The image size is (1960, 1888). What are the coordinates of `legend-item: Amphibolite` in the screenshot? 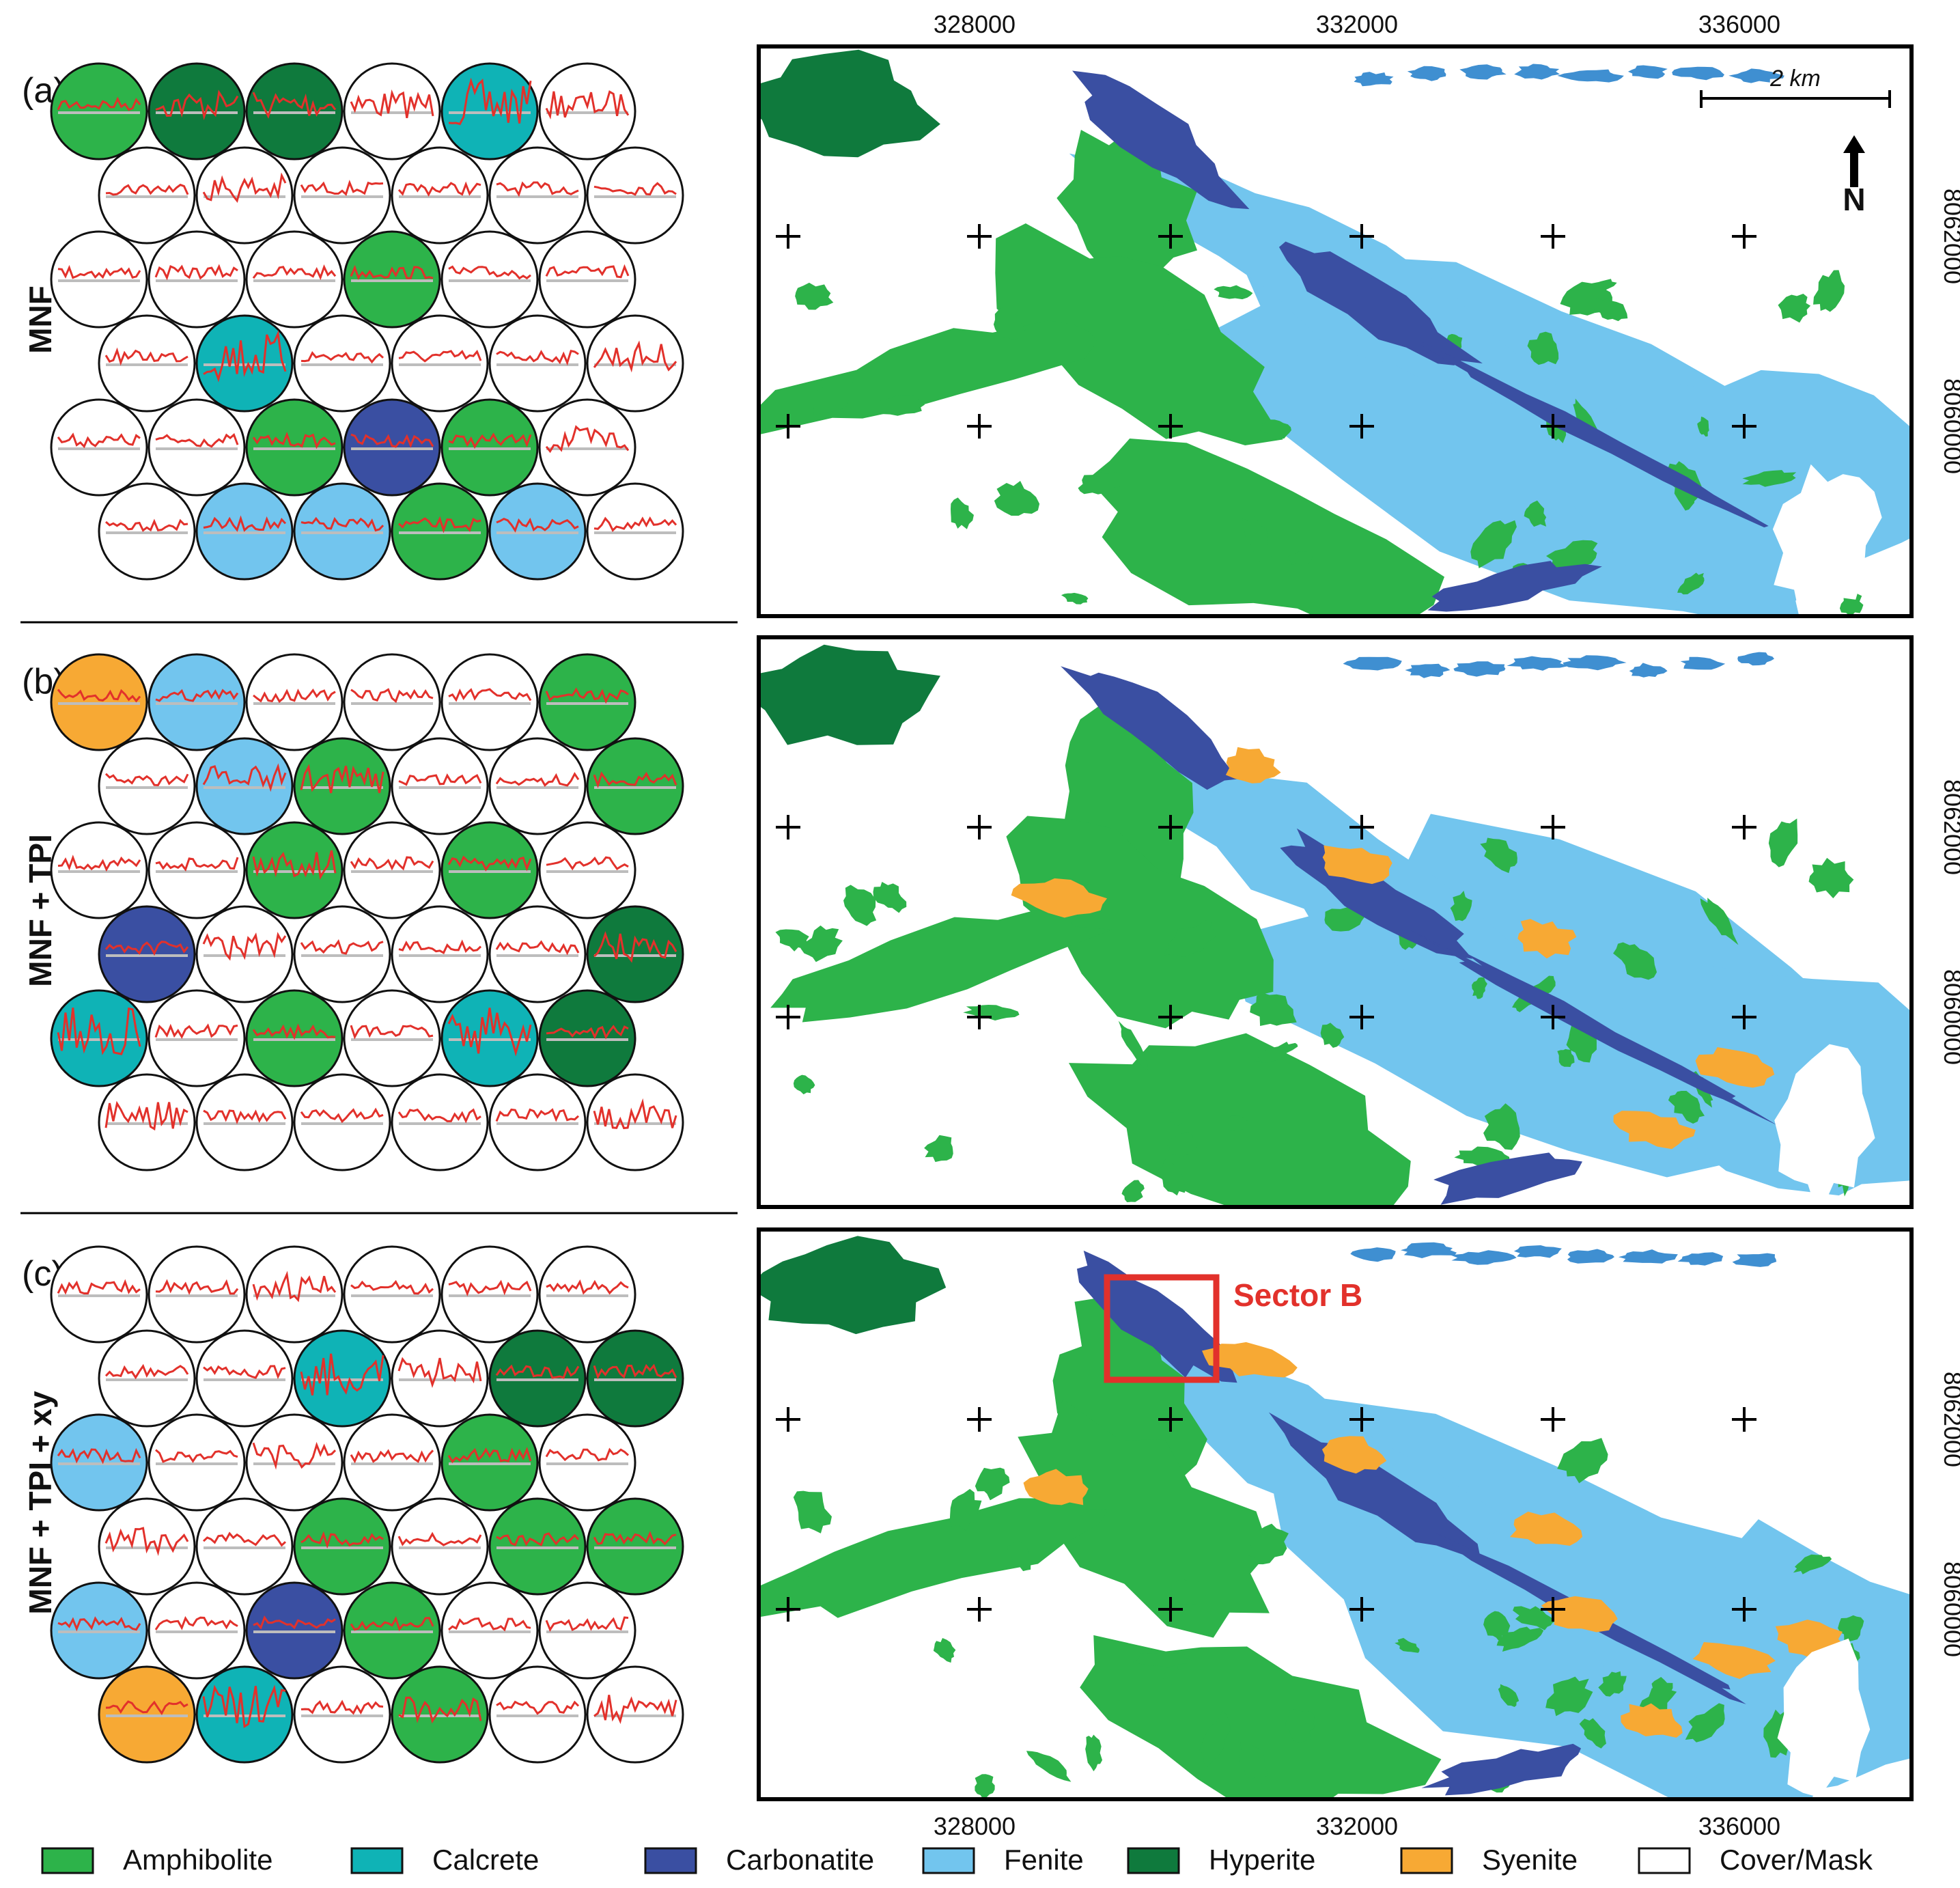 It's located at (156, 1860).